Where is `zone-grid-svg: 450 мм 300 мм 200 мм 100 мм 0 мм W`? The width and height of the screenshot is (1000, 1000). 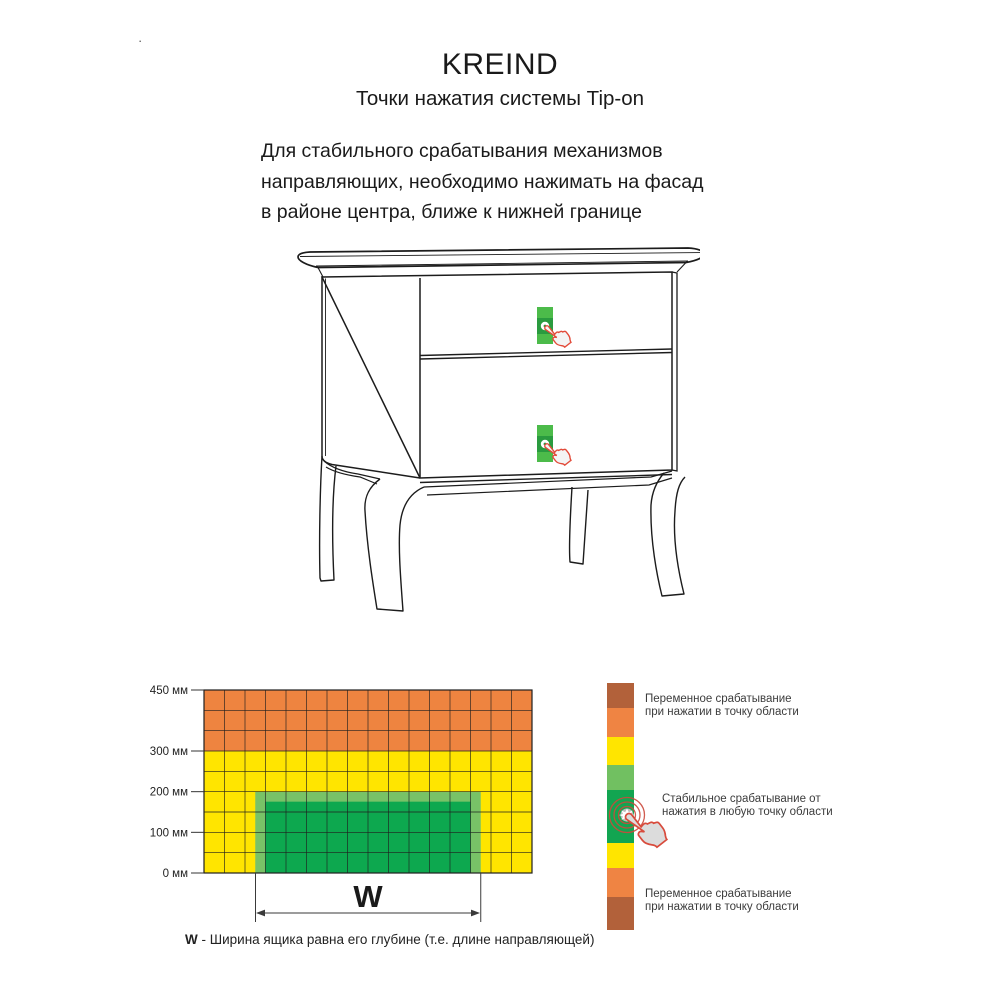
zone-grid-svg: 450 мм 300 мм 200 мм 100 мм 0 мм W is located at coordinates (341, 803).